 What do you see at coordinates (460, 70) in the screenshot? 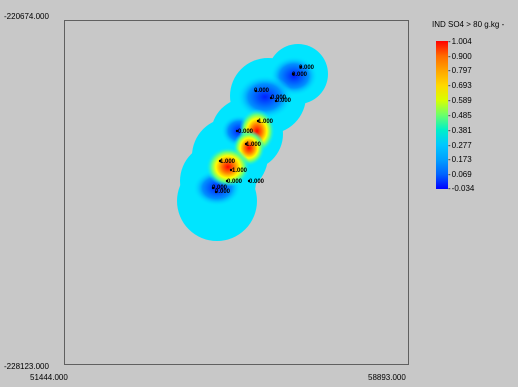
I see `legend-tick: 0.797` at bounding box center [460, 70].